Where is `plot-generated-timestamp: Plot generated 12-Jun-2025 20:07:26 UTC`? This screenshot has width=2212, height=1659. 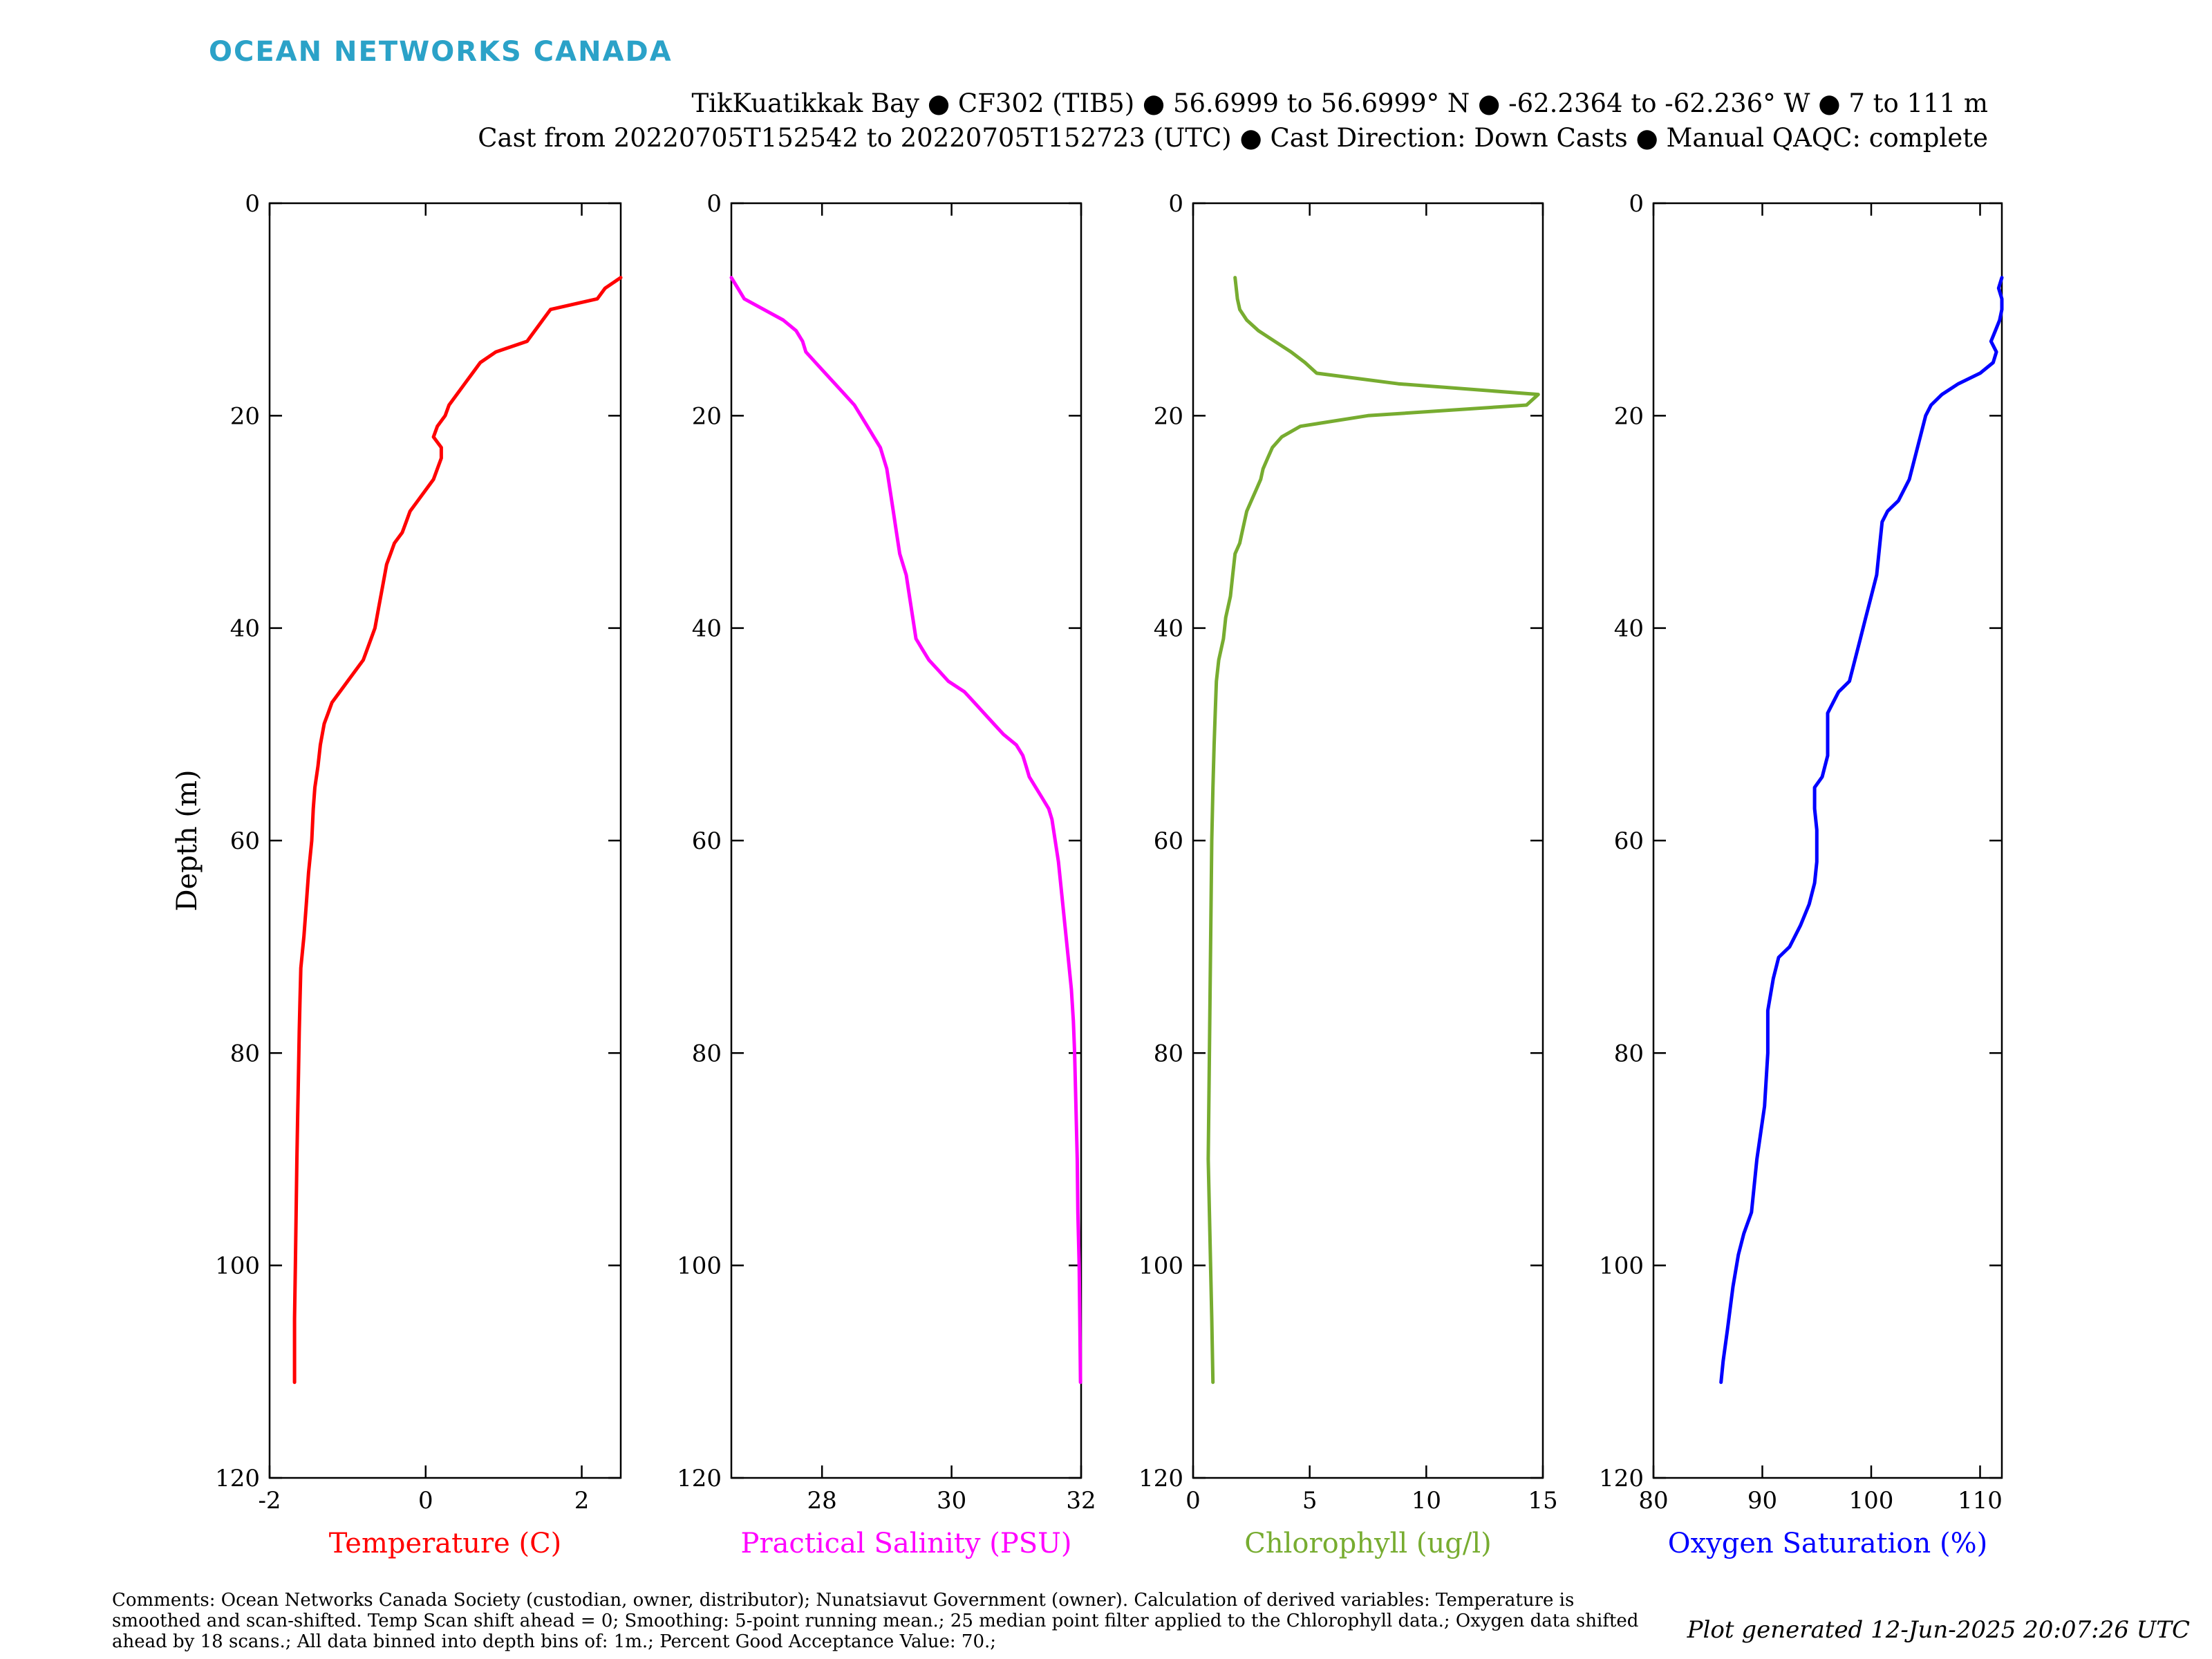 plot-generated-timestamp: Plot generated 12-Jun-2025 20:07:26 UTC is located at coordinates (1938, 1630).